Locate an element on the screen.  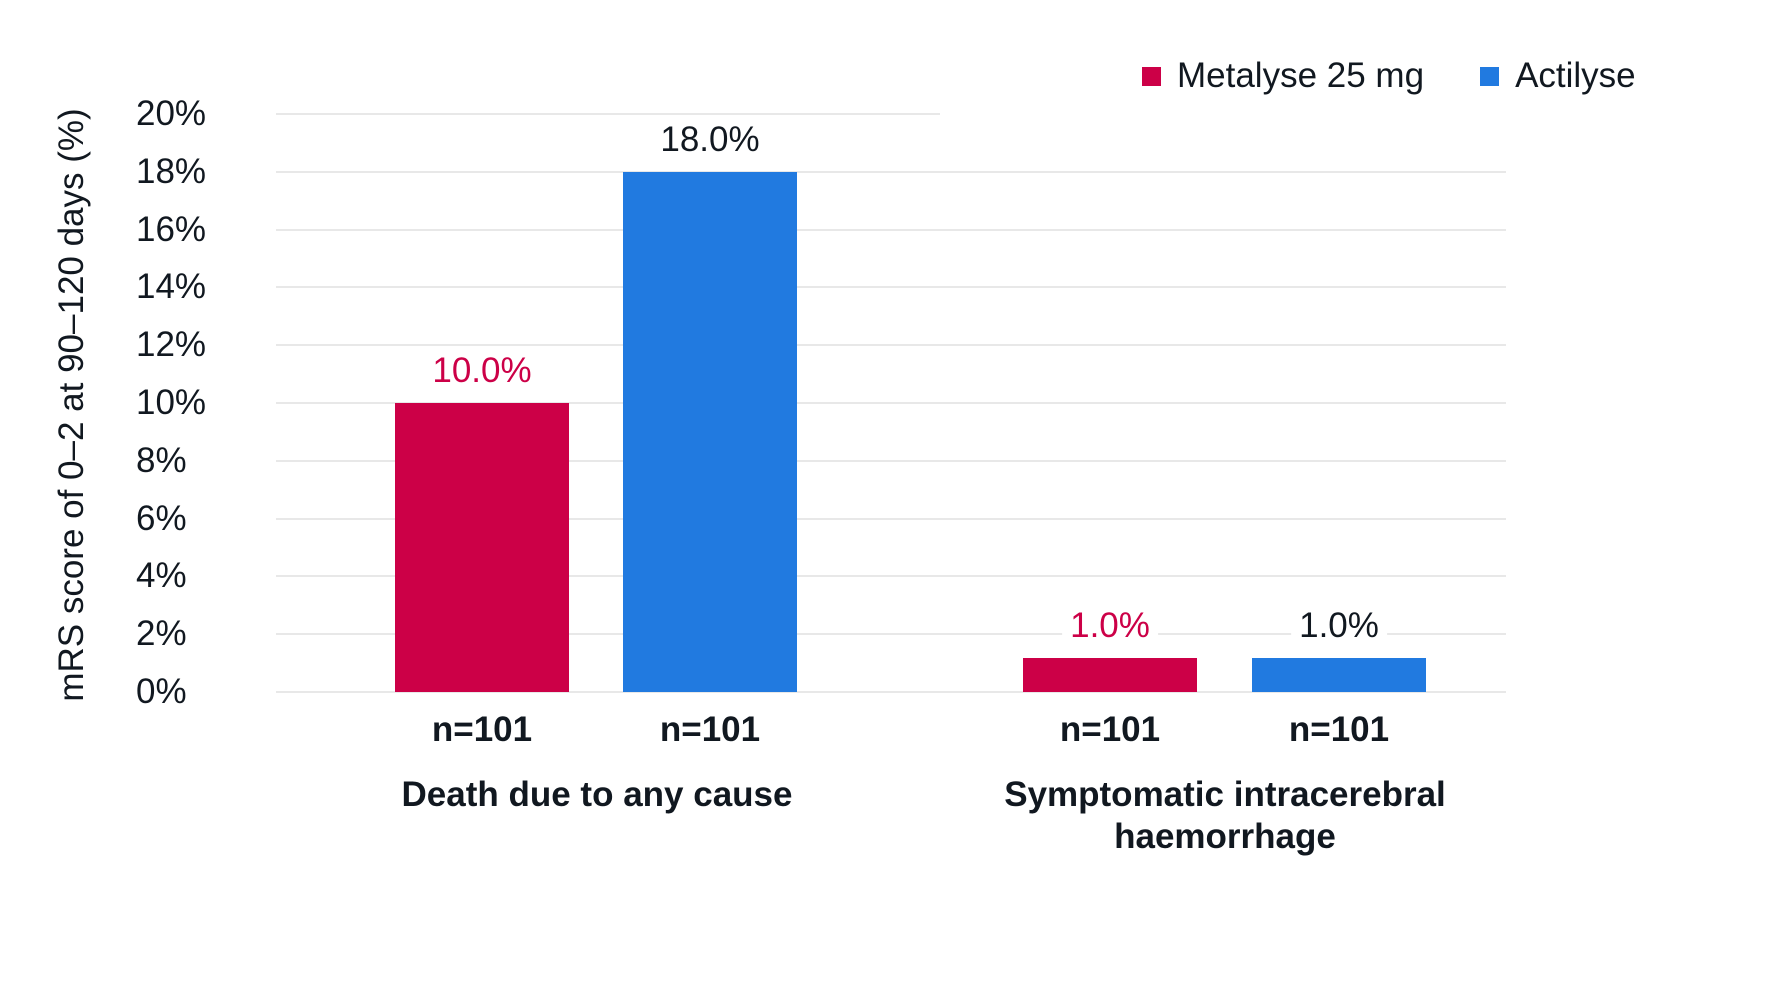
legend-swatch-actilyse is located at coordinates (1490, 76).